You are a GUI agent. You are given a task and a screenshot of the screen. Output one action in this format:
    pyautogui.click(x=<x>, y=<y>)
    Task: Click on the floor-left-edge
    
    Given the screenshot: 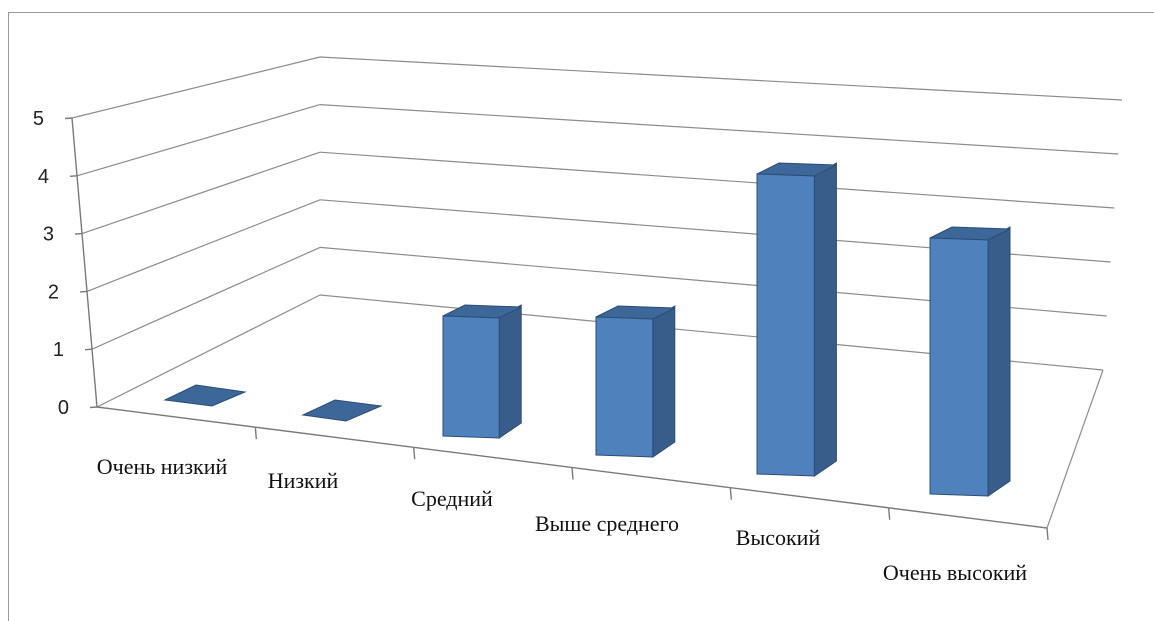 What is the action you would take?
    pyautogui.click(x=208, y=351)
    